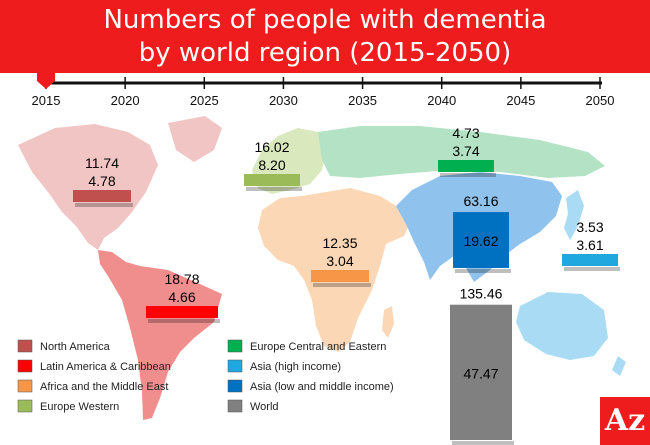  Describe the element at coordinates (323, 100) in the screenshot. I see `timeline-labels: 2015 2020 2025 2030 2035 2040 2045 2050` at that location.